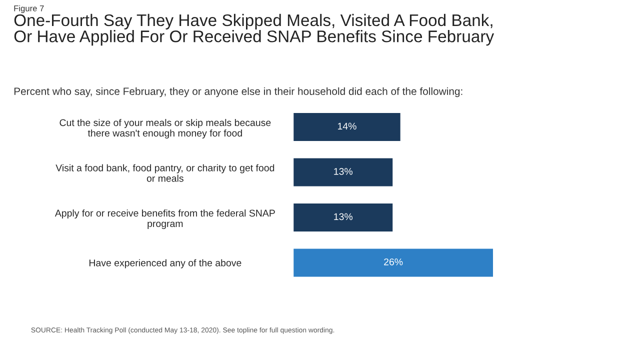  What do you see at coordinates (165, 263) in the screenshot?
I see `y-tick-label: Have experienced any of the above` at bounding box center [165, 263].